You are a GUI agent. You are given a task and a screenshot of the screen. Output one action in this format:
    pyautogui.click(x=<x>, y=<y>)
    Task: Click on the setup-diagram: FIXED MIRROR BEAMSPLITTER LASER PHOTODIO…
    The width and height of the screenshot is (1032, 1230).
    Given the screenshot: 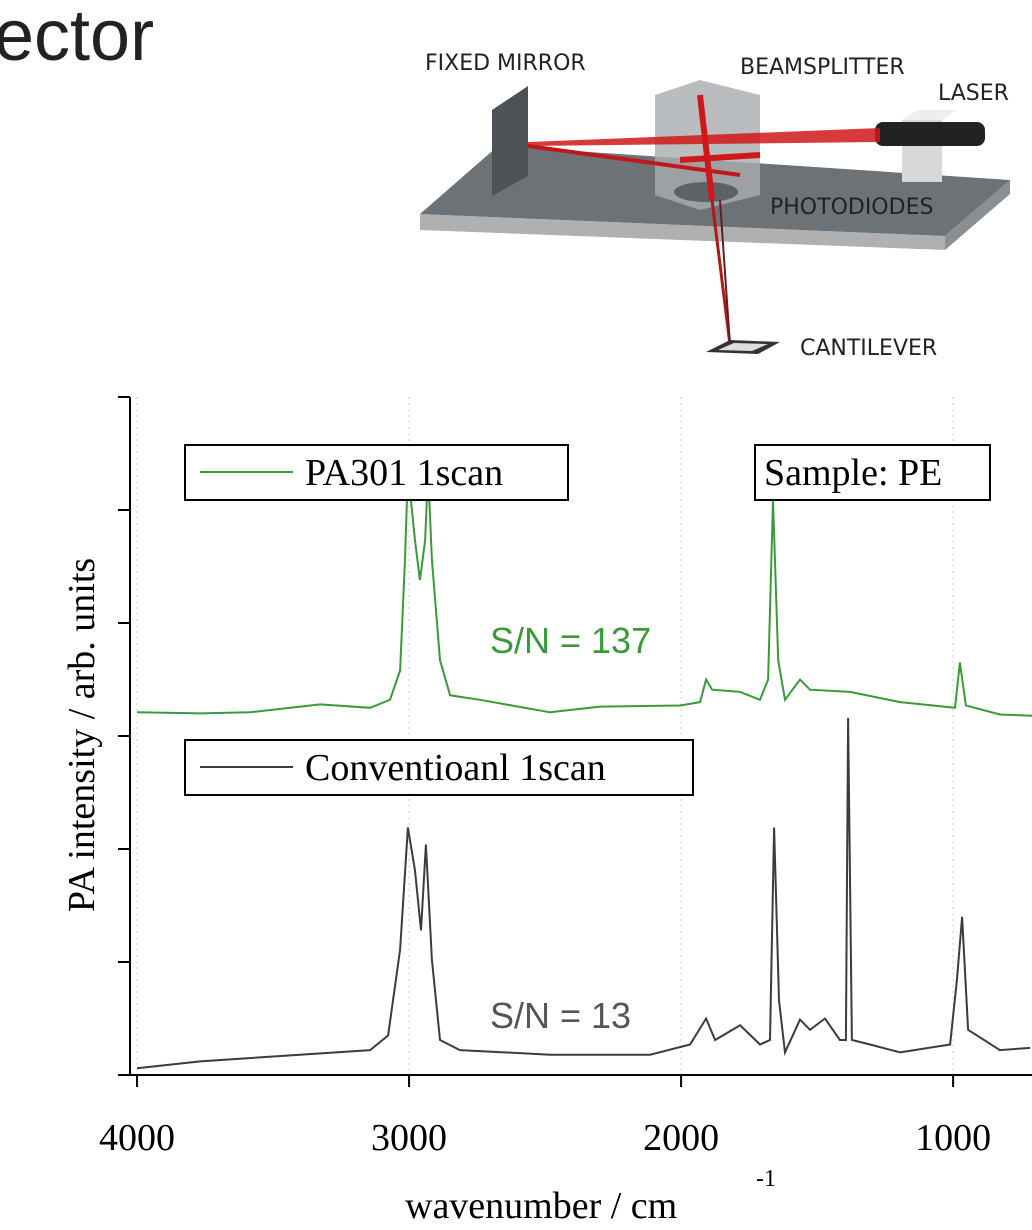 What is the action you would take?
    pyautogui.click(x=715, y=206)
    